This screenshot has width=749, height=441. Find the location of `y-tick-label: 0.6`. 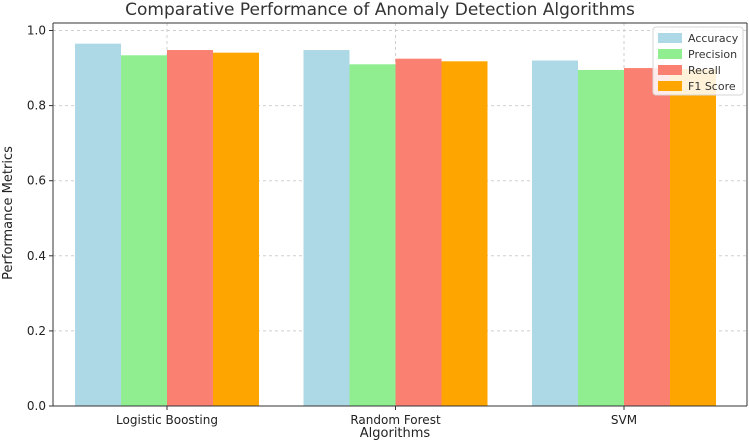

y-tick-label: 0.6 is located at coordinates (36, 181).